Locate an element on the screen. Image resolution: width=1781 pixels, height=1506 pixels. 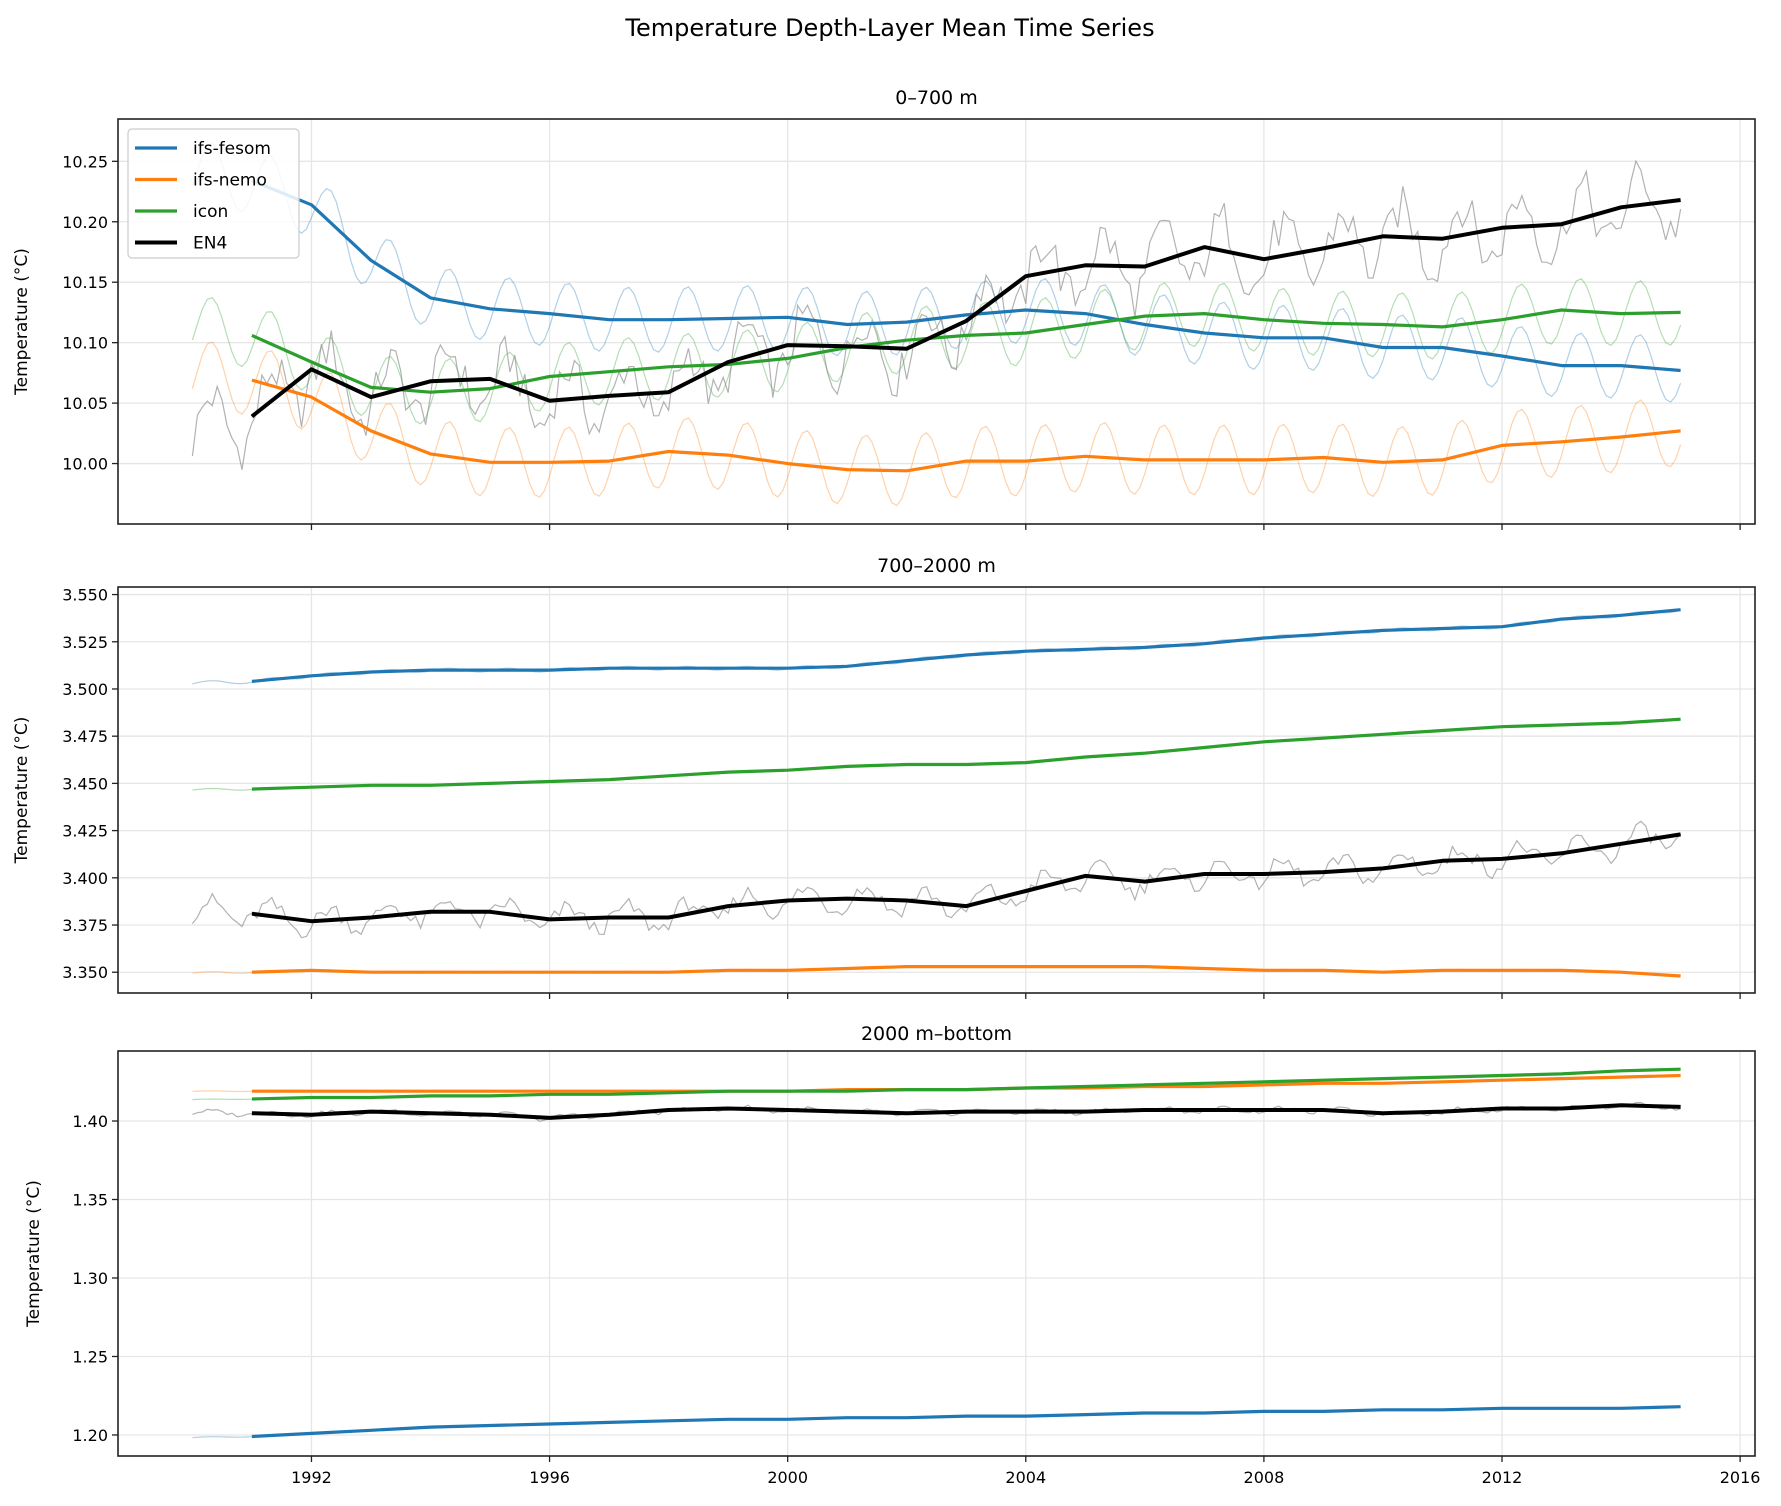
y-tick-label: 3.525 is located at coordinates (85, 642).